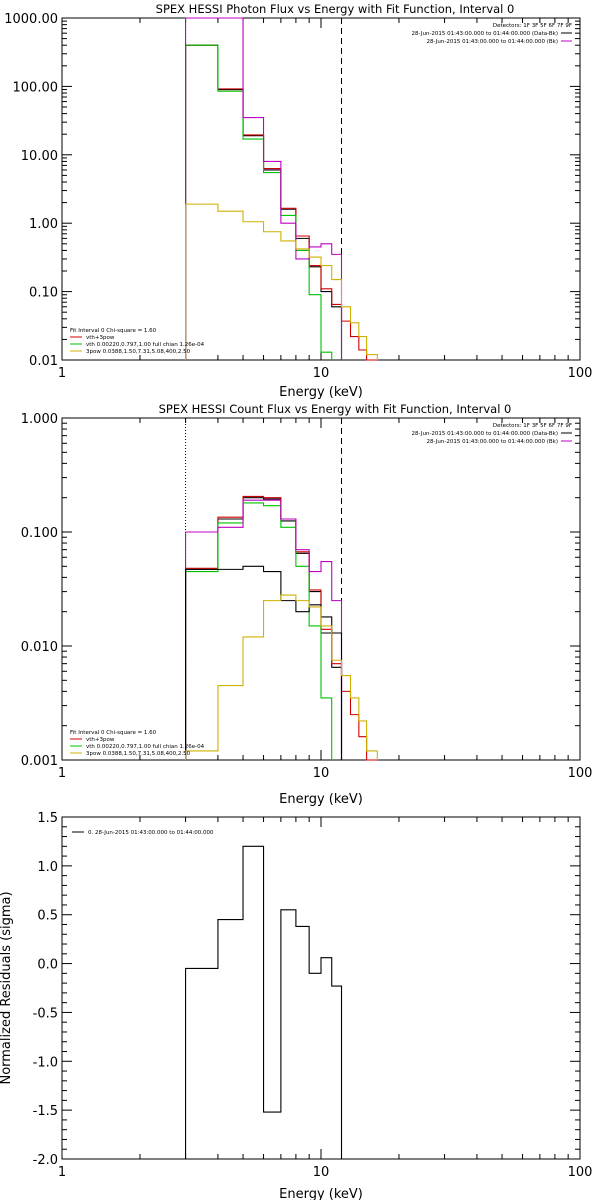 This screenshot has width=600, height=1200. I want to click on y-tick-label: 0.100, so click(39, 533).